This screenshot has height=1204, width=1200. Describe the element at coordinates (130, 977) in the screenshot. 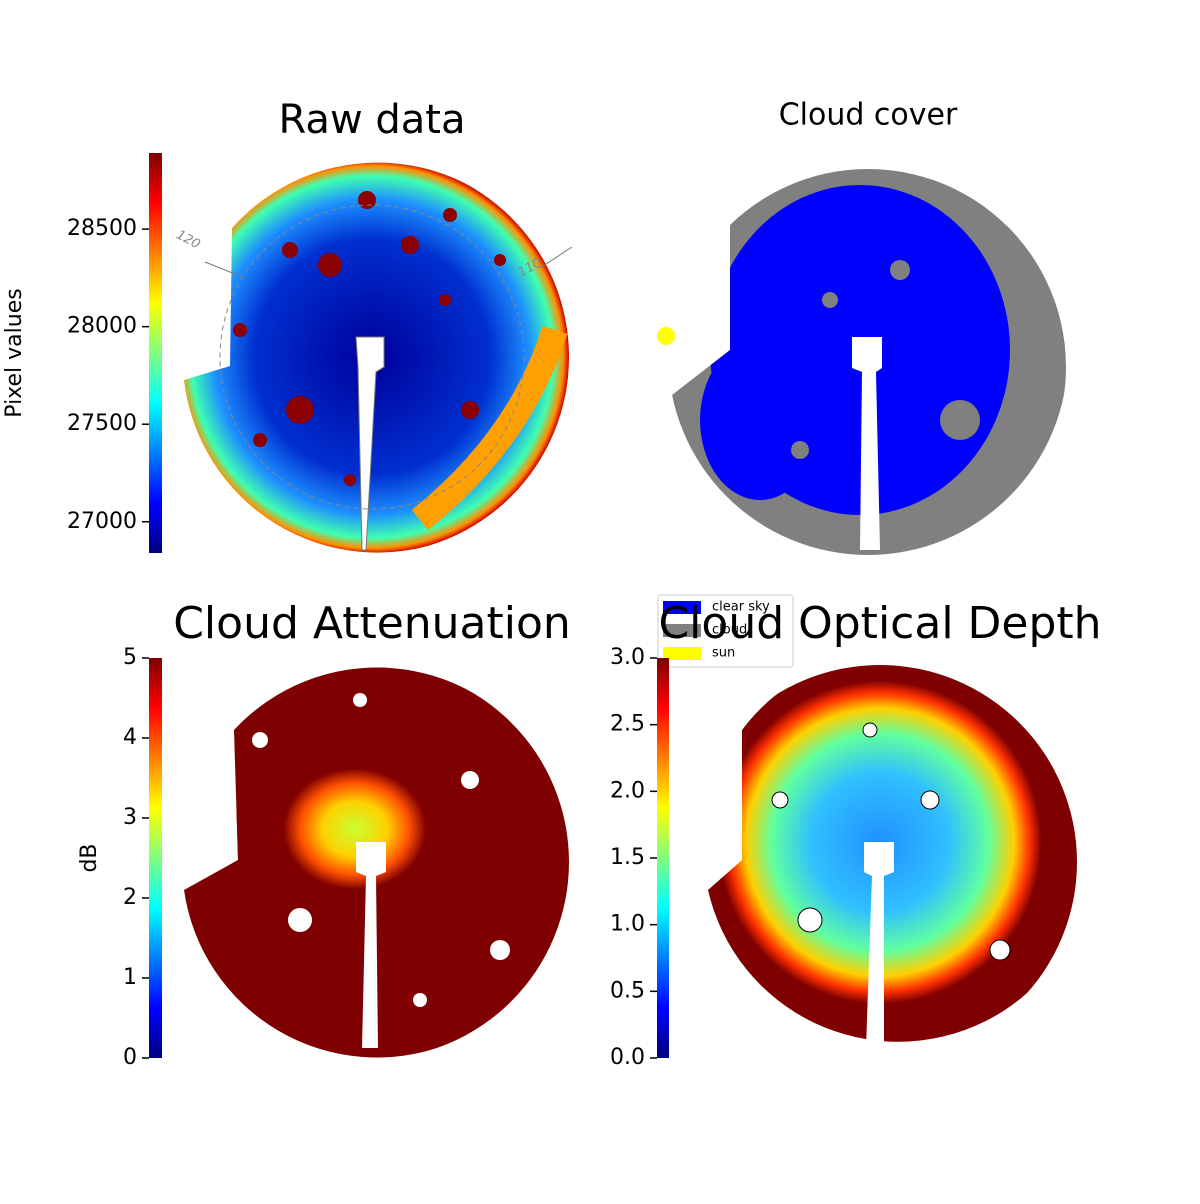

I see `colorbar-tick-label: 1` at that location.